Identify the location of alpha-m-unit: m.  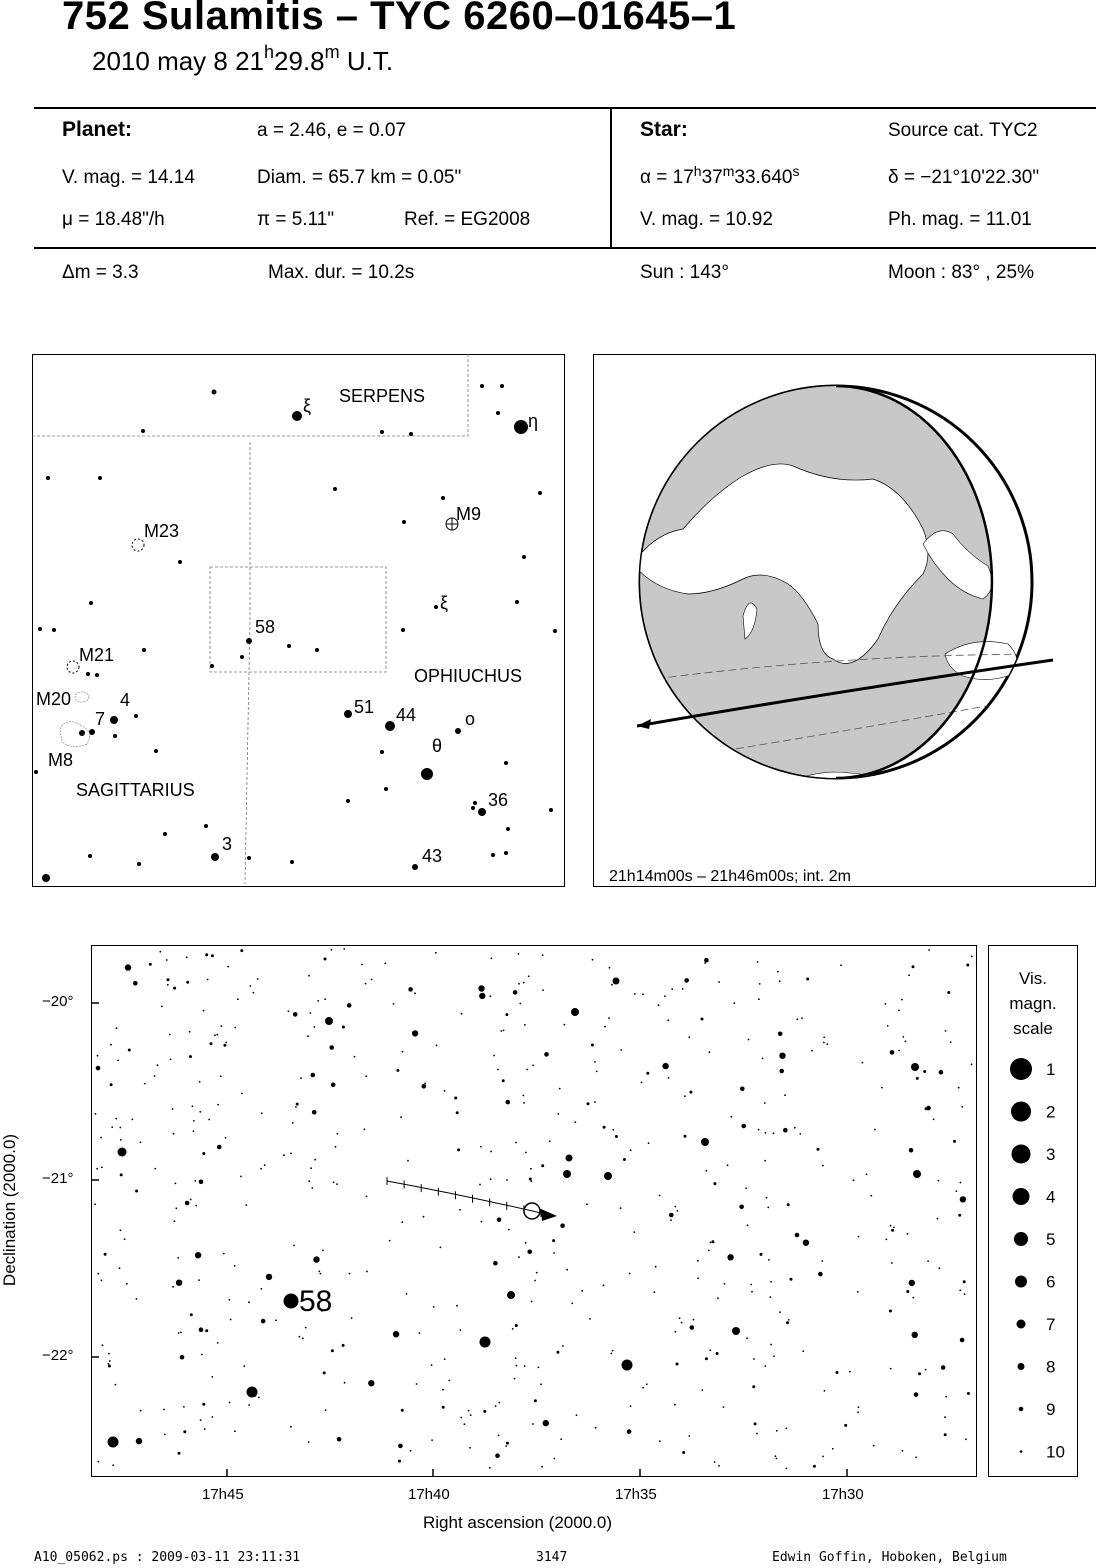
(728, 171).